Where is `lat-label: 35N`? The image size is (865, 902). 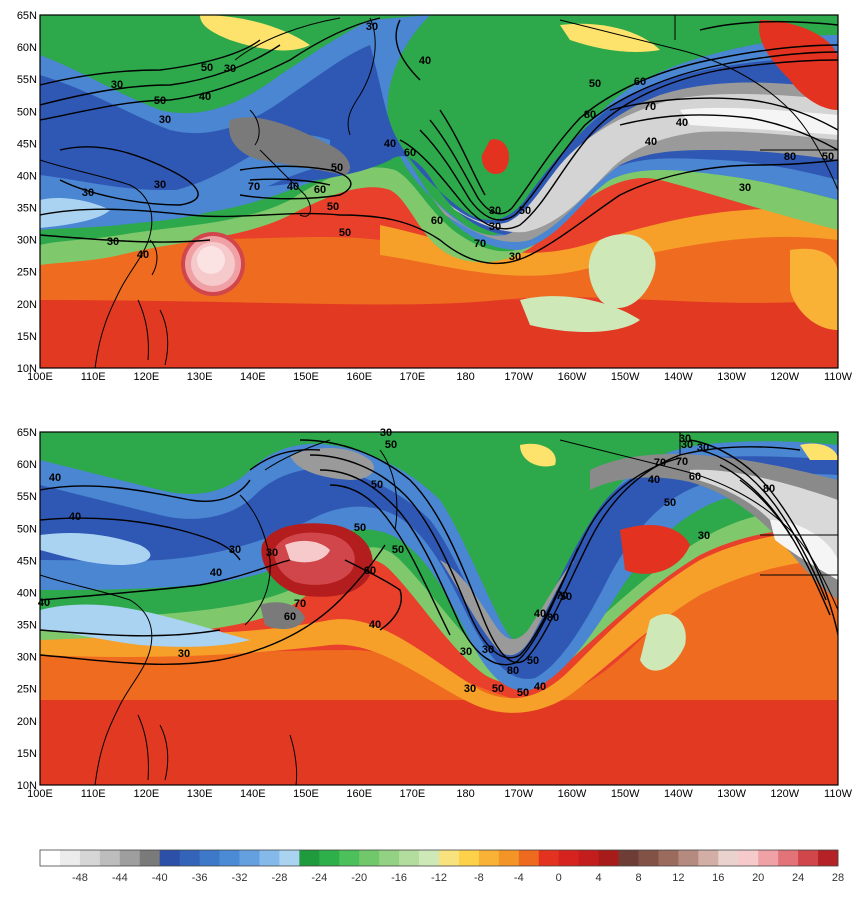
lat-label: 35N is located at coordinates (27, 209).